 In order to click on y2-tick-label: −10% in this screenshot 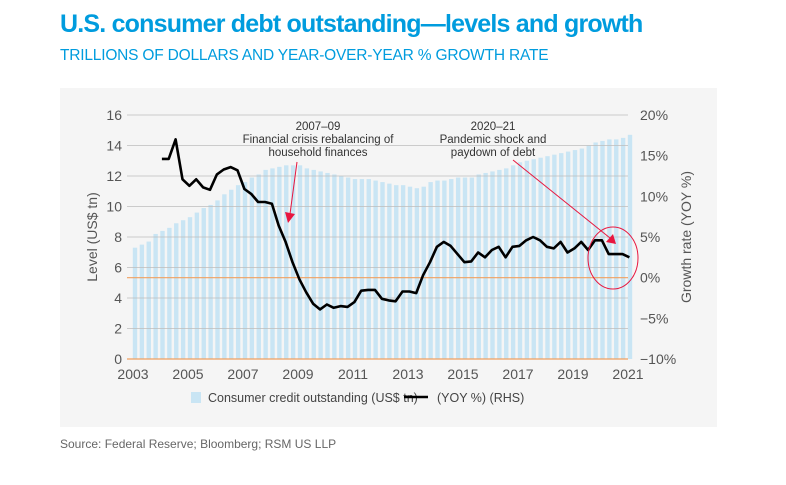, I will do `click(658, 359)`.